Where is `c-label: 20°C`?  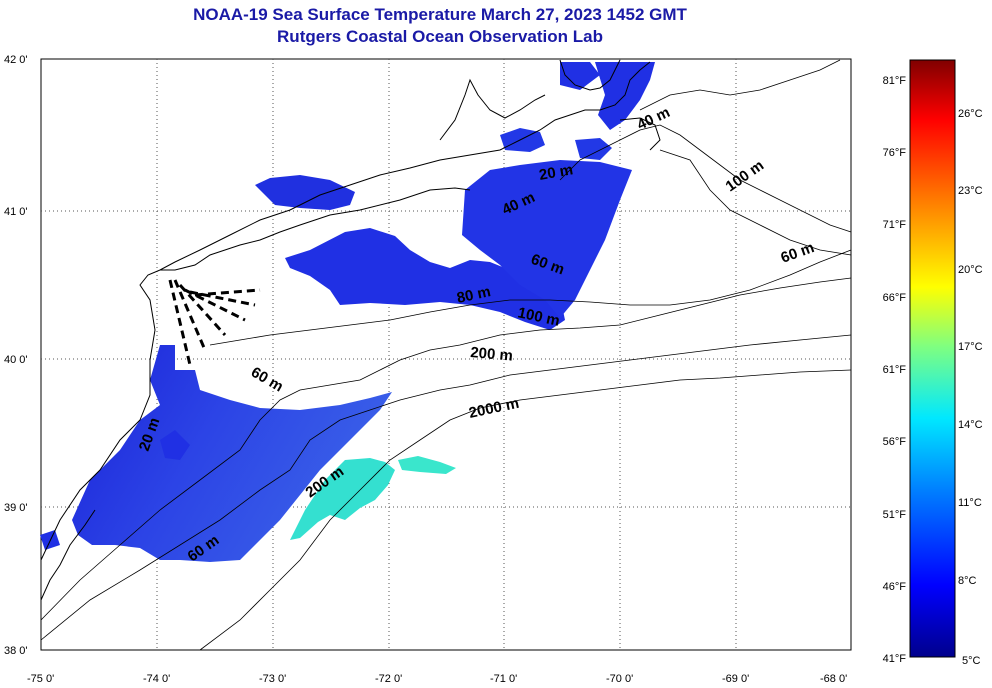
c-label: 20°C is located at coordinates (970, 270).